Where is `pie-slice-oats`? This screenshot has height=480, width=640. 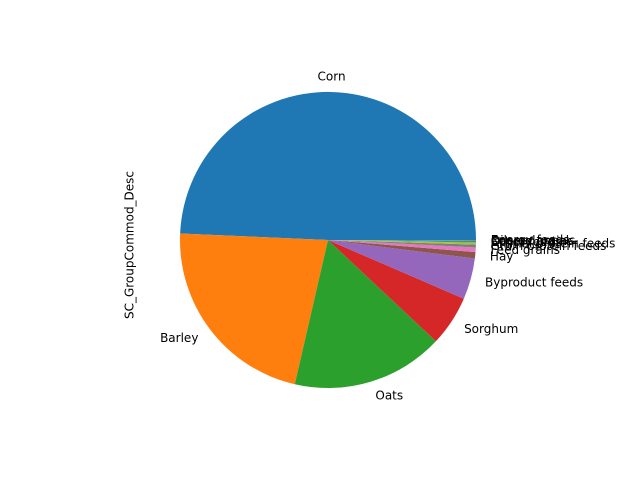 pie-slice-oats is located at coordinates (365, 314).